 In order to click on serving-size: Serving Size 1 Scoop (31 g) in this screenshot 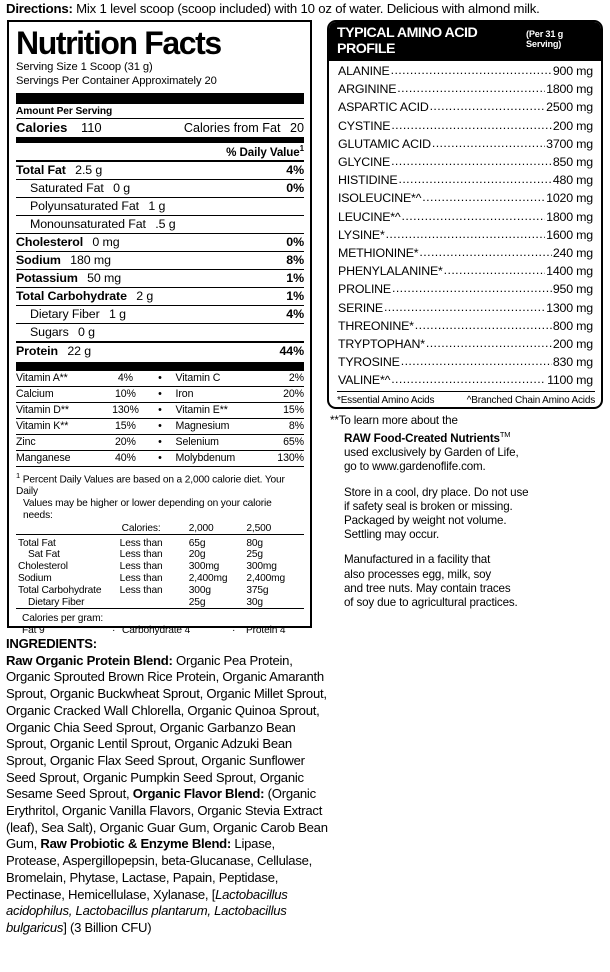, I will do `click(84, 67)`.